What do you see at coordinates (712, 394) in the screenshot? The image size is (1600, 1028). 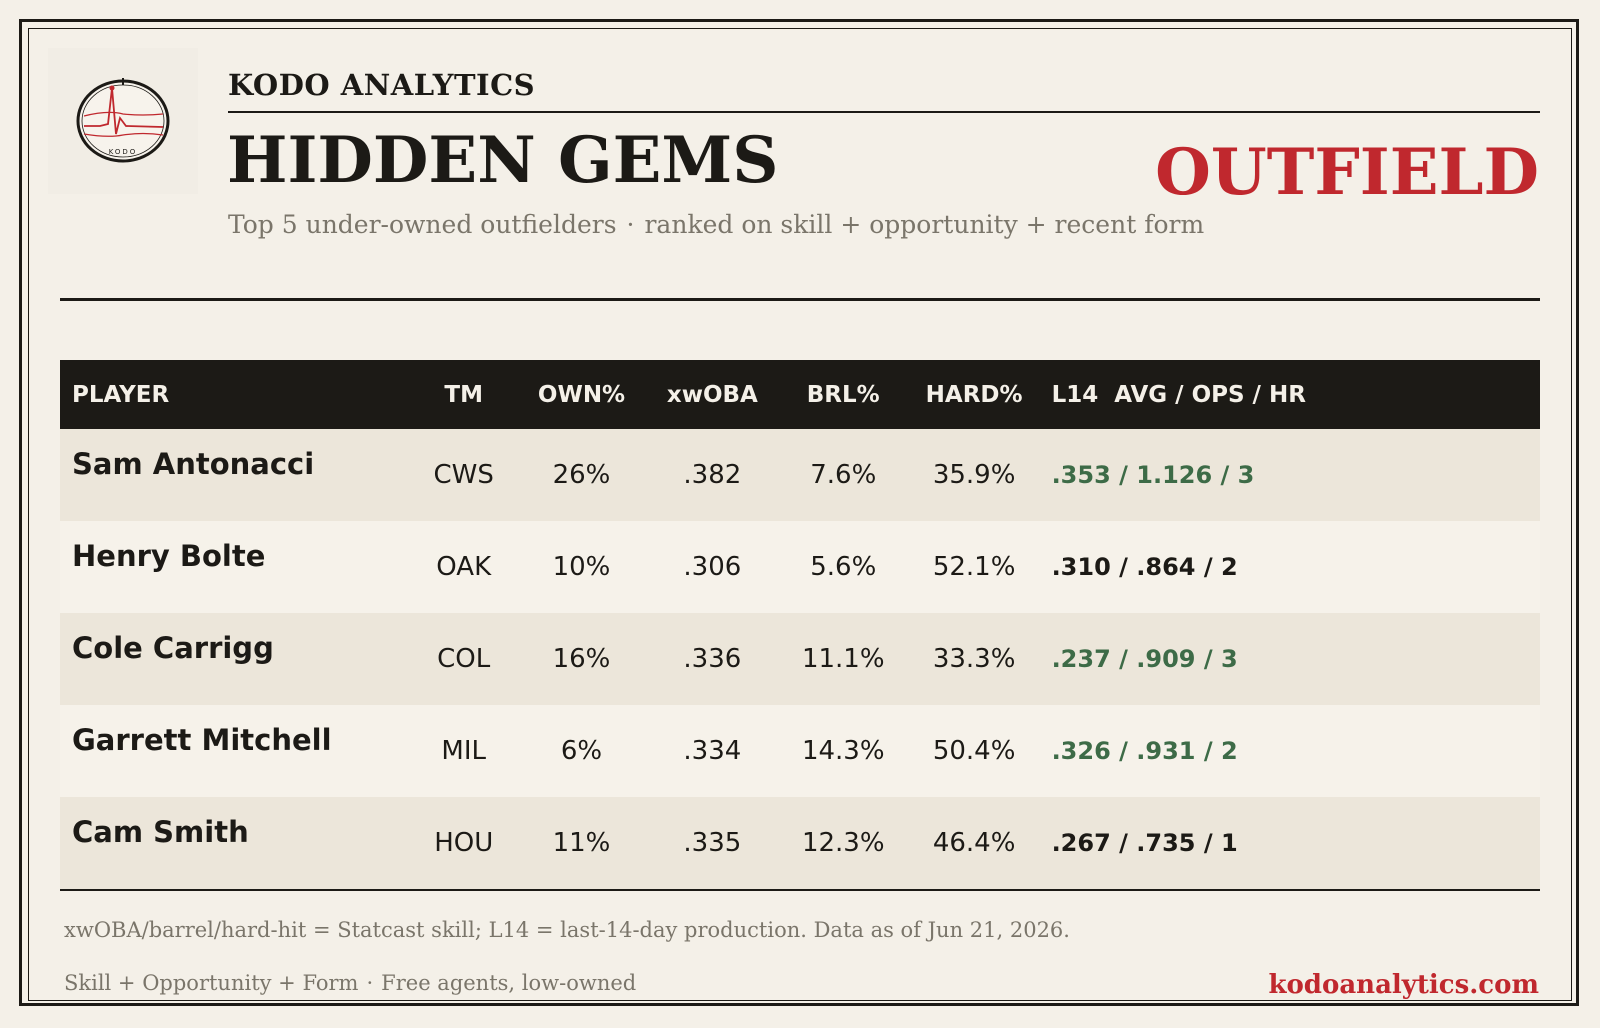 I see `col-header-xwoba: xwOBA` at bounding box center [712, 394].